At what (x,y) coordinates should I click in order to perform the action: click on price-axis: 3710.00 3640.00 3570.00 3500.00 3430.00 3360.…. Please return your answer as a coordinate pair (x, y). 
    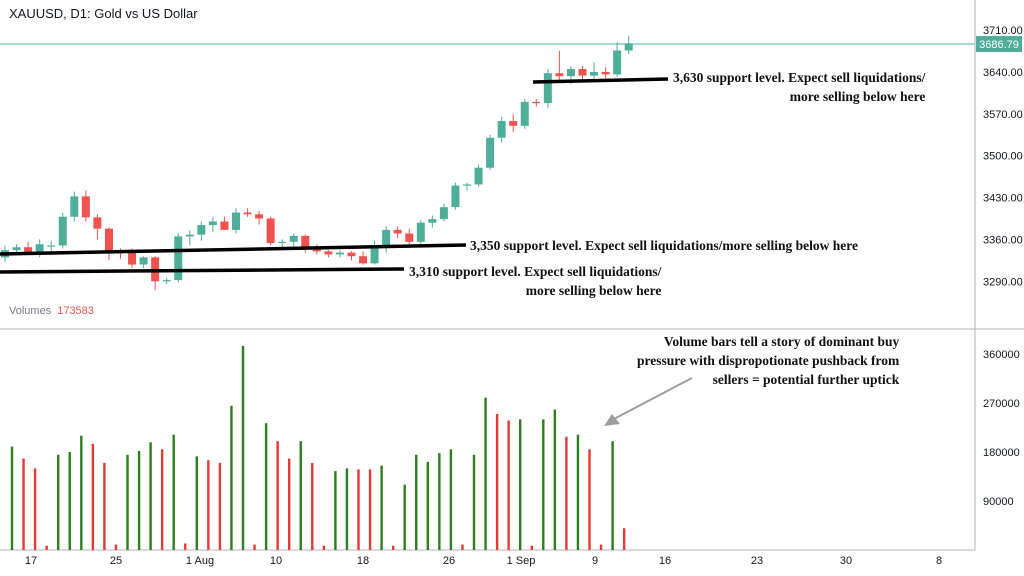
    Looking at the image, I should click on (1003, 156).